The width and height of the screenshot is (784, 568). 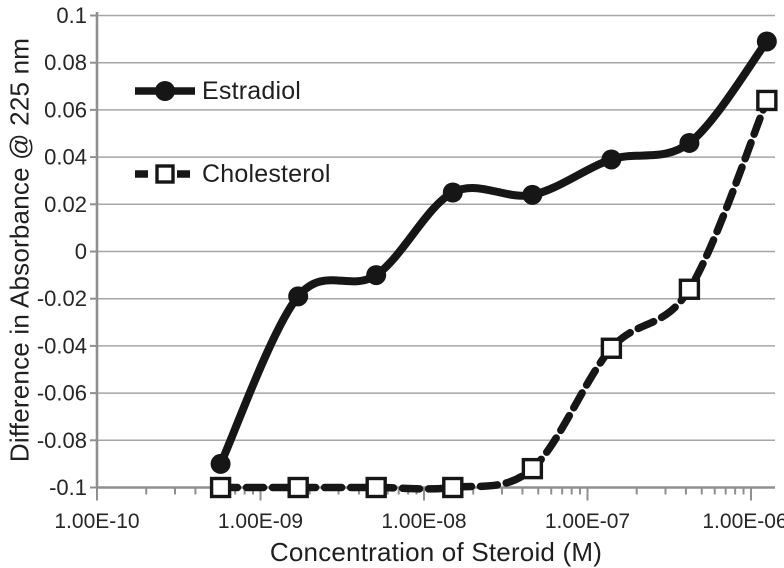 I want to click on legend-entry-cholesterol: Cholesterol, so click(x=232, y=174).